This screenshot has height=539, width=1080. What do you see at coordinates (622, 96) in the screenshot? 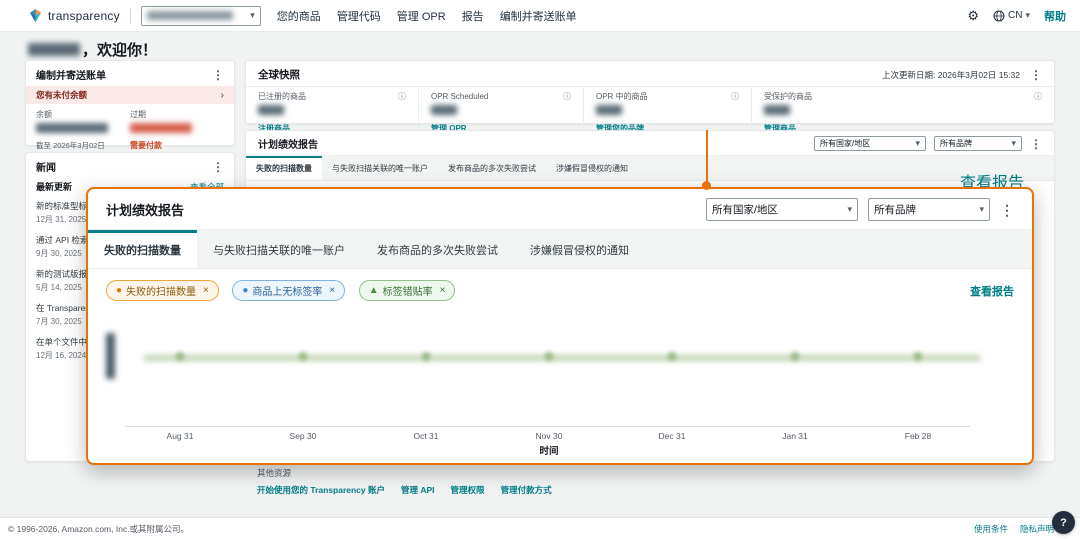
I see `stat-label: OPR 中的商品` at bounding box center [622, 96].